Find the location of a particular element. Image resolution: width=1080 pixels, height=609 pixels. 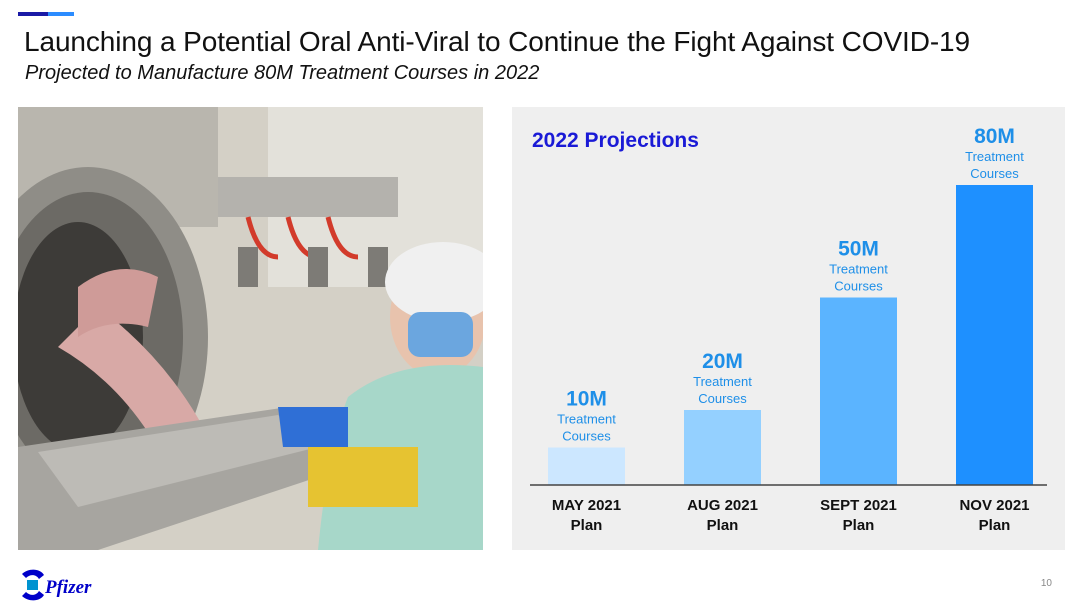

bar-value-label-2: 50M is located at coordinates (858, 249).